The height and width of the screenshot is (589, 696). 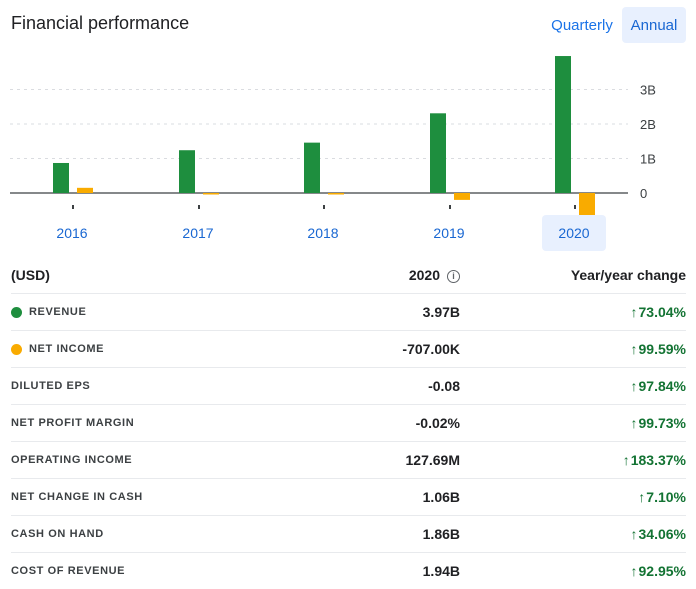 What do you see at coordinates (654, 25) in the screenshot?
I see `annual-toggle-button: Annual` at bounding box center [654, 25].